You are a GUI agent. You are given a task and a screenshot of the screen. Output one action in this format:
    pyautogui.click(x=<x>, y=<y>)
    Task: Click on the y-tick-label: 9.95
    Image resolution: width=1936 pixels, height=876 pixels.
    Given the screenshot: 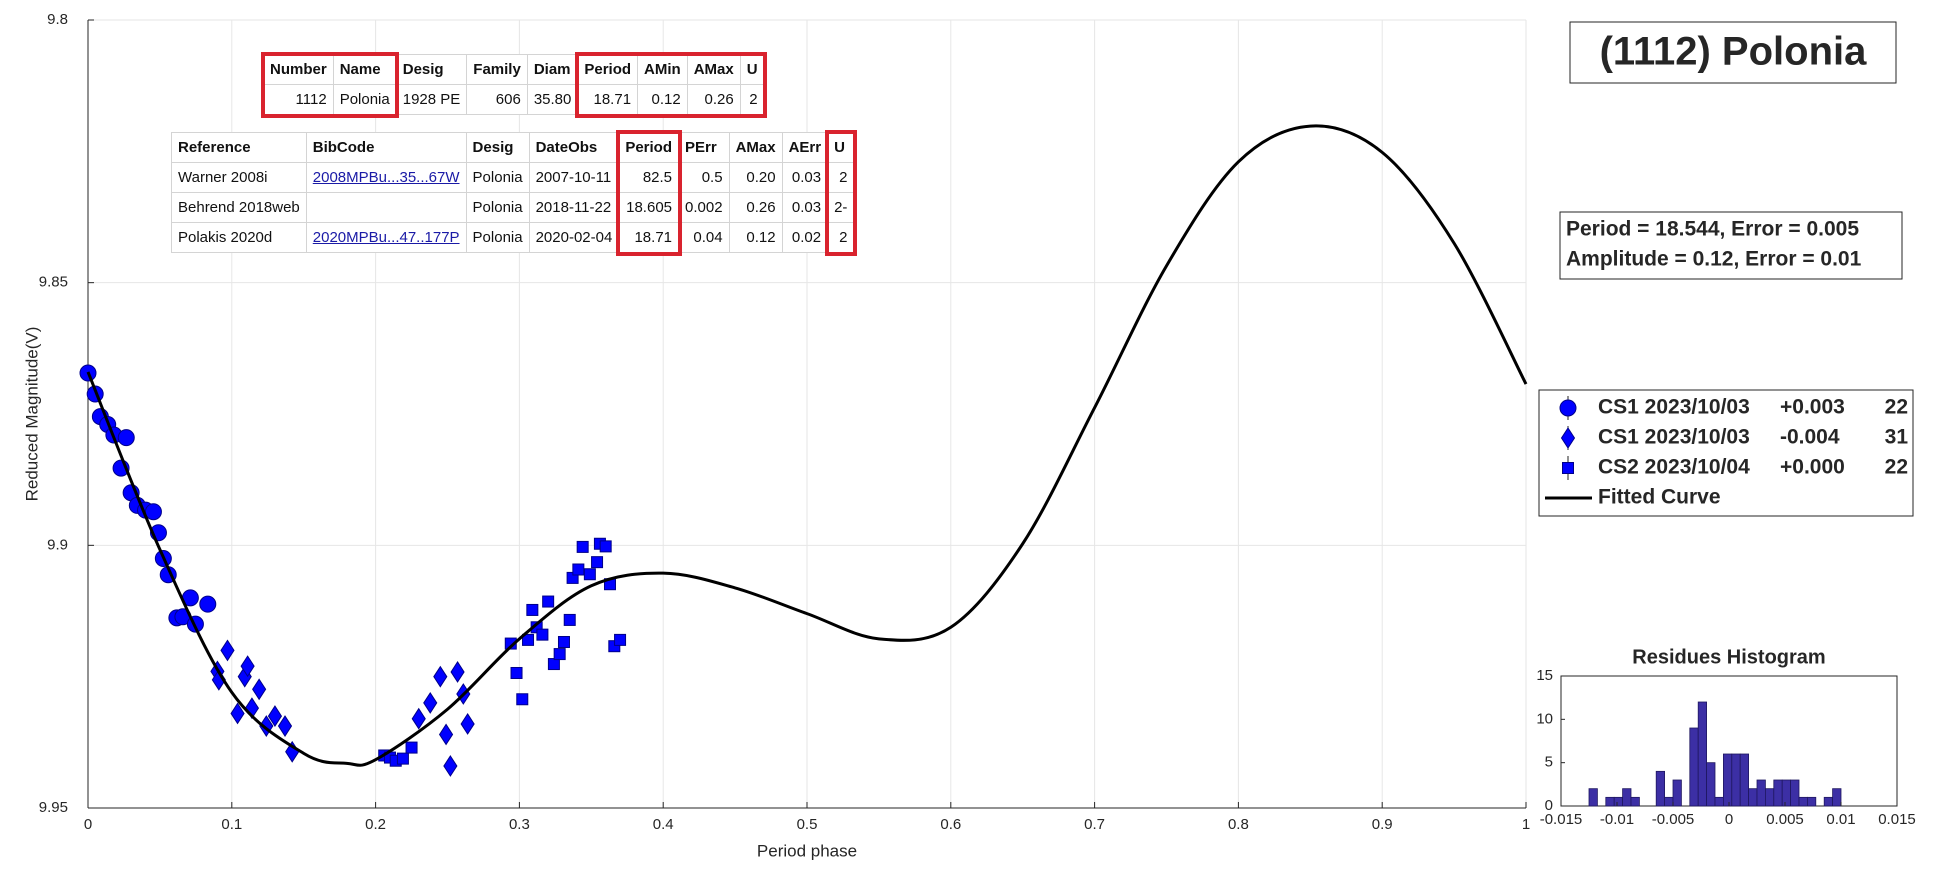 What is the action you would take?
    pyautogui.click(x=53, y=807)
    